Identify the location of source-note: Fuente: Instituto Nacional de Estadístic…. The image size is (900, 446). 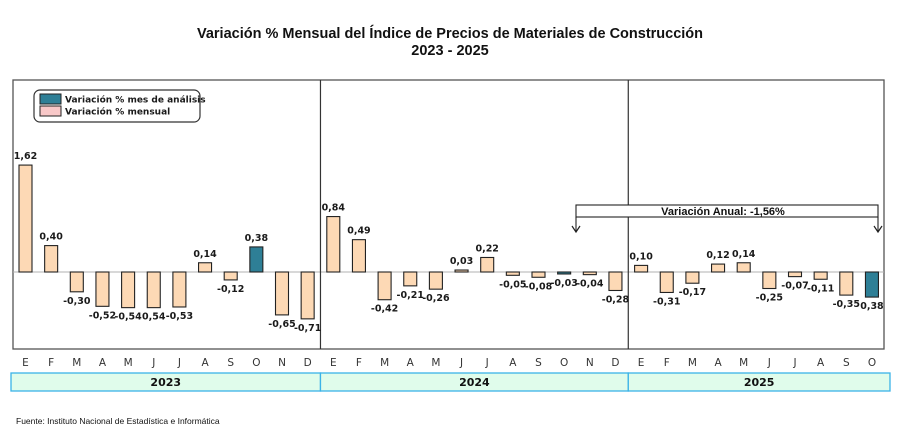
(118, 421).